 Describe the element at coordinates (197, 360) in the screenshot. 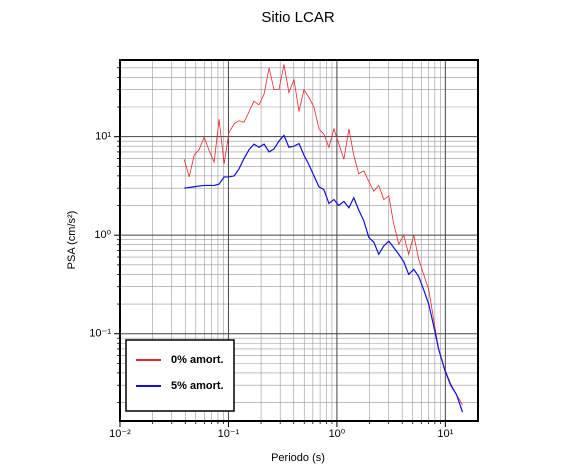

I see `legend-label: 0% amort.` at that location.